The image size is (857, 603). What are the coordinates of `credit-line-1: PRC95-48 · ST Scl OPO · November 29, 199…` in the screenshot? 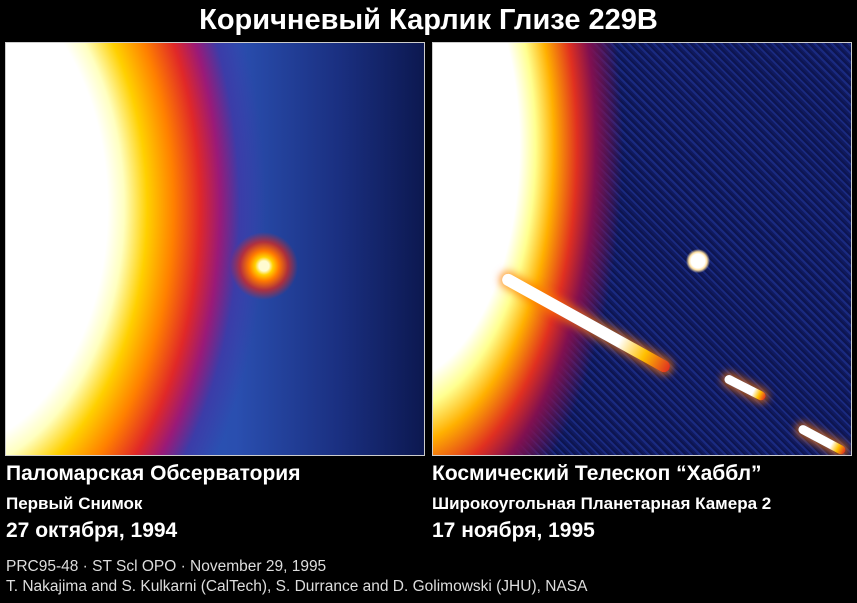 It's located at (166, 566).